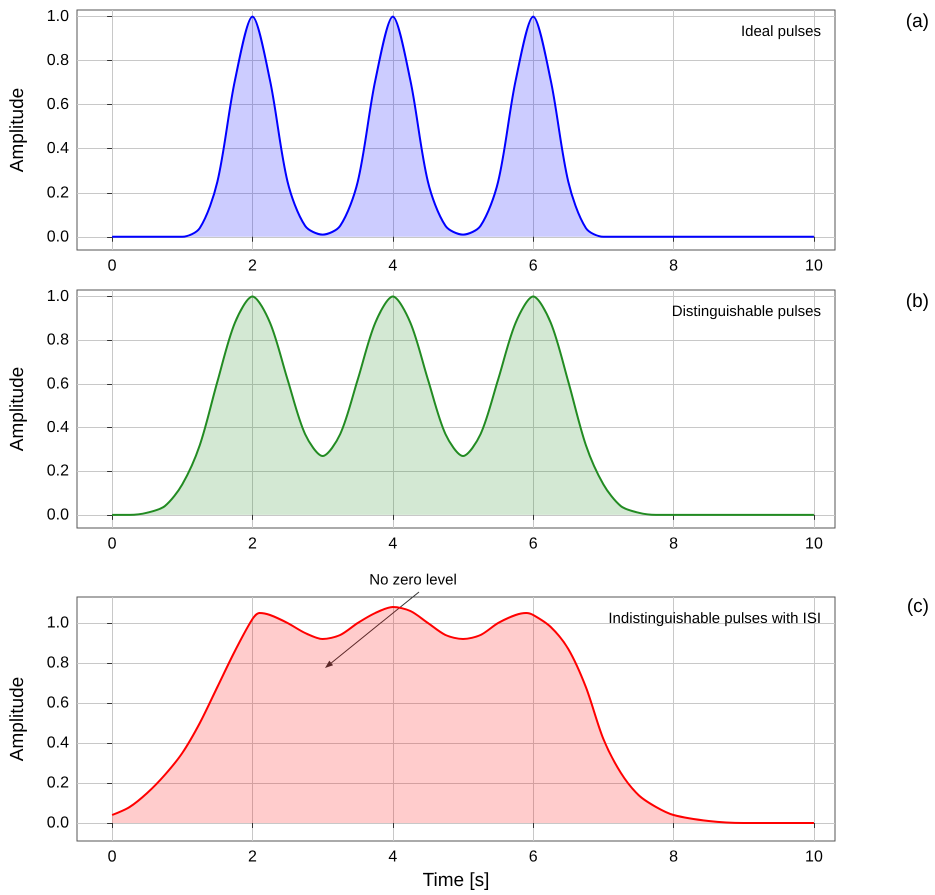 The image size is (935, 895). What do you see at coordinates (715, 618) in the screenshot?
I see `text: Indistinguishable pulses with ISI` at bounding box center [715, 618].